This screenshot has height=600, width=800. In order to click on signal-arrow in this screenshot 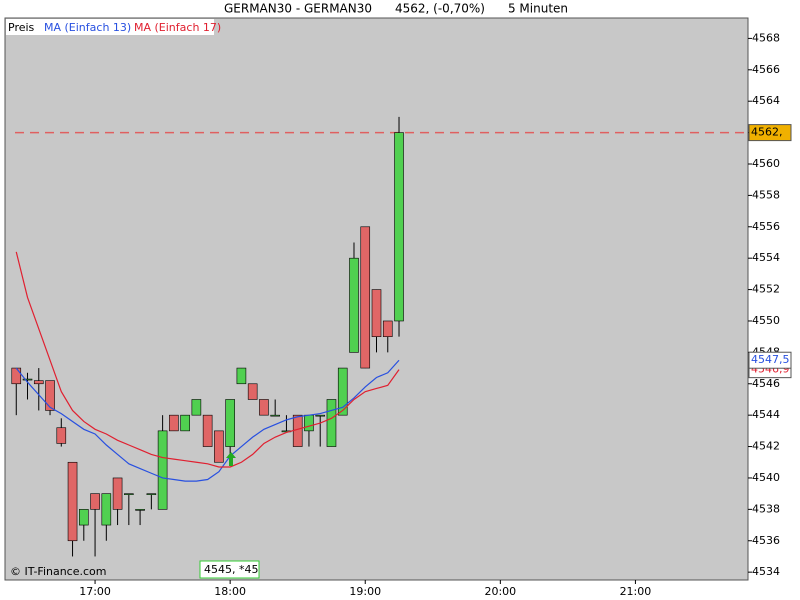, I will do `click(231, 459)`.